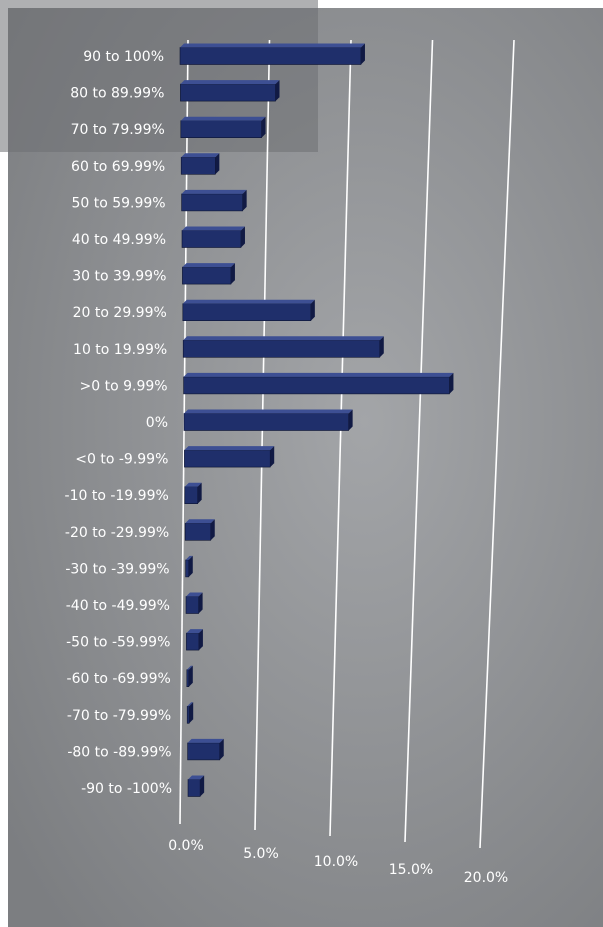 Image resolution: width=603 pixels, height=927 pixels. Describe the element at coordinates (119, 716) in the screenshot. I see `category-label: -70 to -79.99%` at that location.